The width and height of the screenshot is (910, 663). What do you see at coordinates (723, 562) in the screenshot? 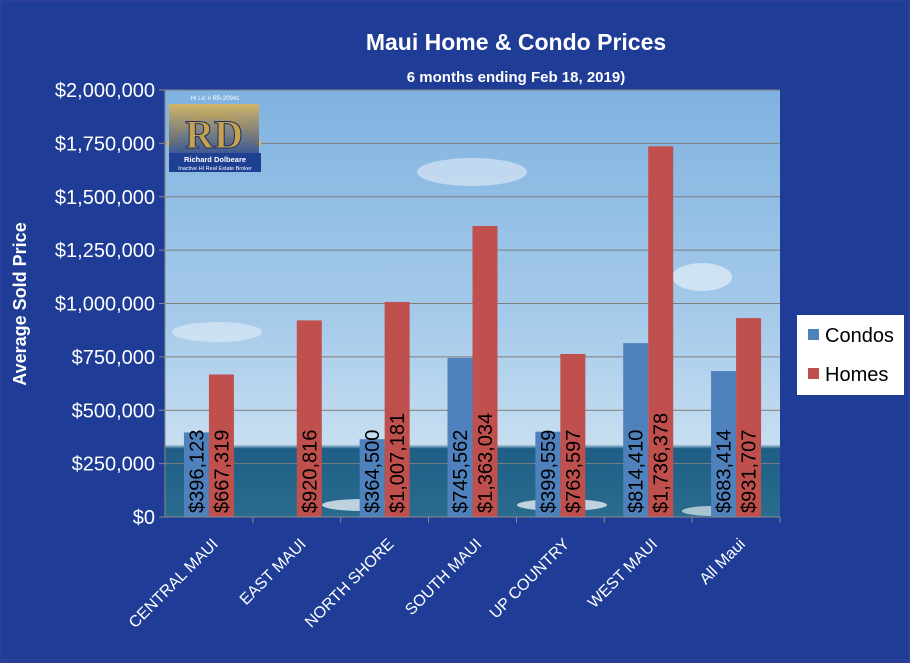
I see `x-category-label: All Maui` at bounding box center [723, 562].